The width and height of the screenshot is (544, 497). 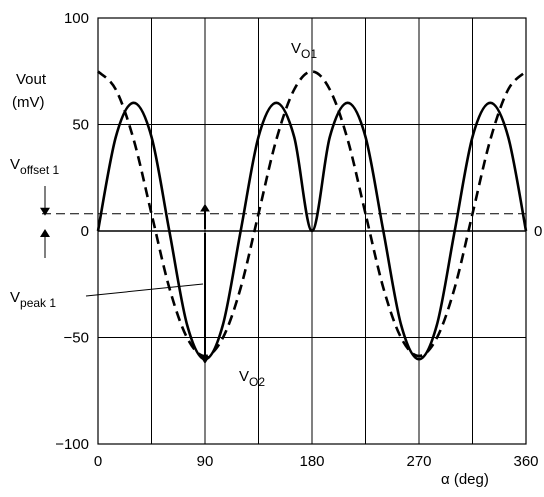 What do you see at coordinates (85, 231) in the screenshot?
I see `y-tick-label: 0` at bounding box center [85, 231].